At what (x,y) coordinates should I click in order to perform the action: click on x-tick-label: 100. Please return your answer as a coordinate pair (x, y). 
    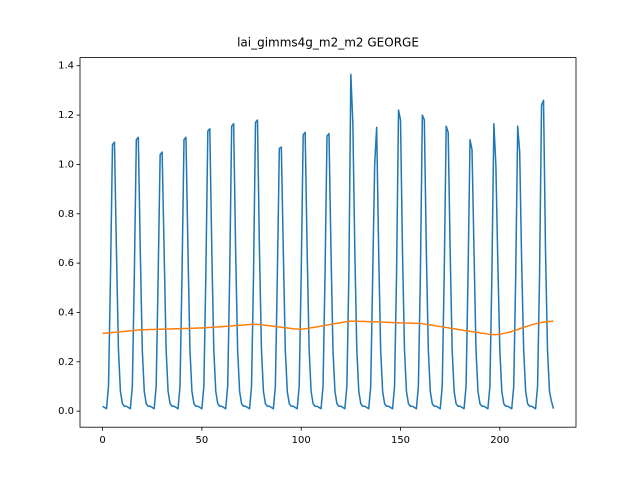
    Looking at the image, I should click on (301, 440).